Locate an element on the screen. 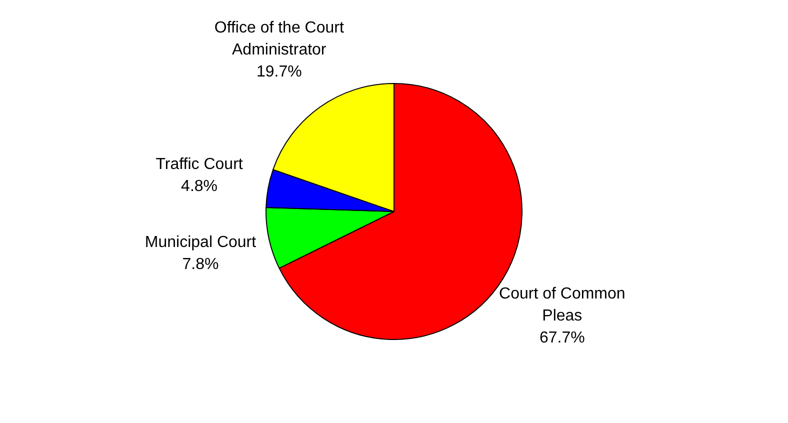 The width and height of the screenshot is (788, 423). data-label: 67.7% is located at coordinates (562, 337).